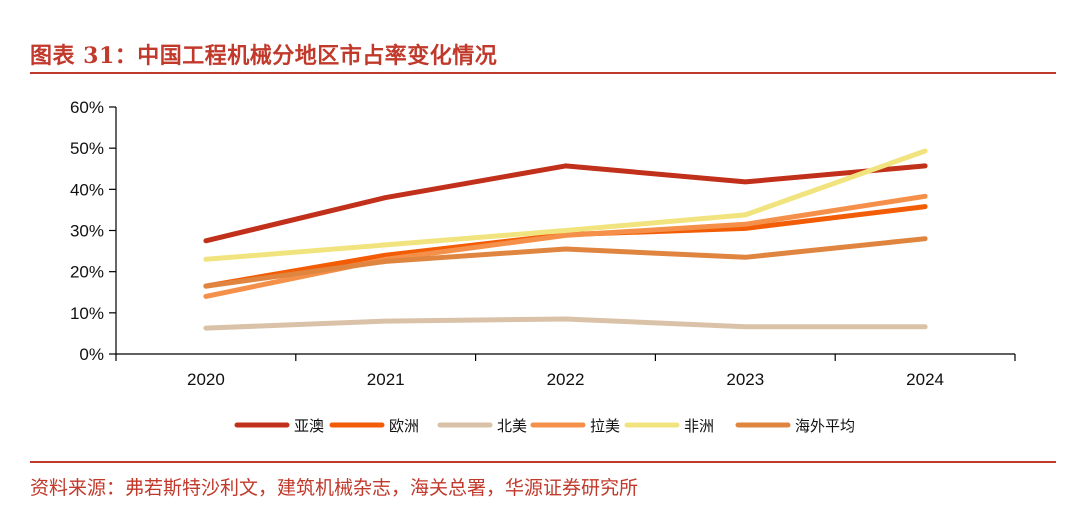  Describe the element at coordinates (386, 379) in the screenshot. I see `x-tick-label: 2021` at that location.